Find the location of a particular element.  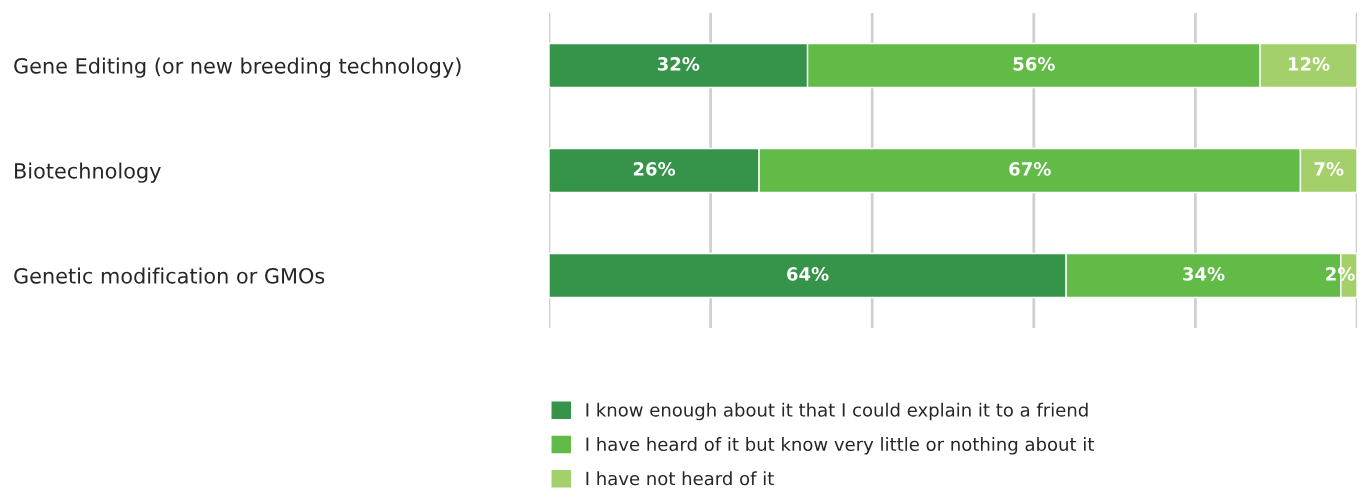

y-tick-label: Gene Editing (or new breeding technology) is located at coordinates (237, 67).